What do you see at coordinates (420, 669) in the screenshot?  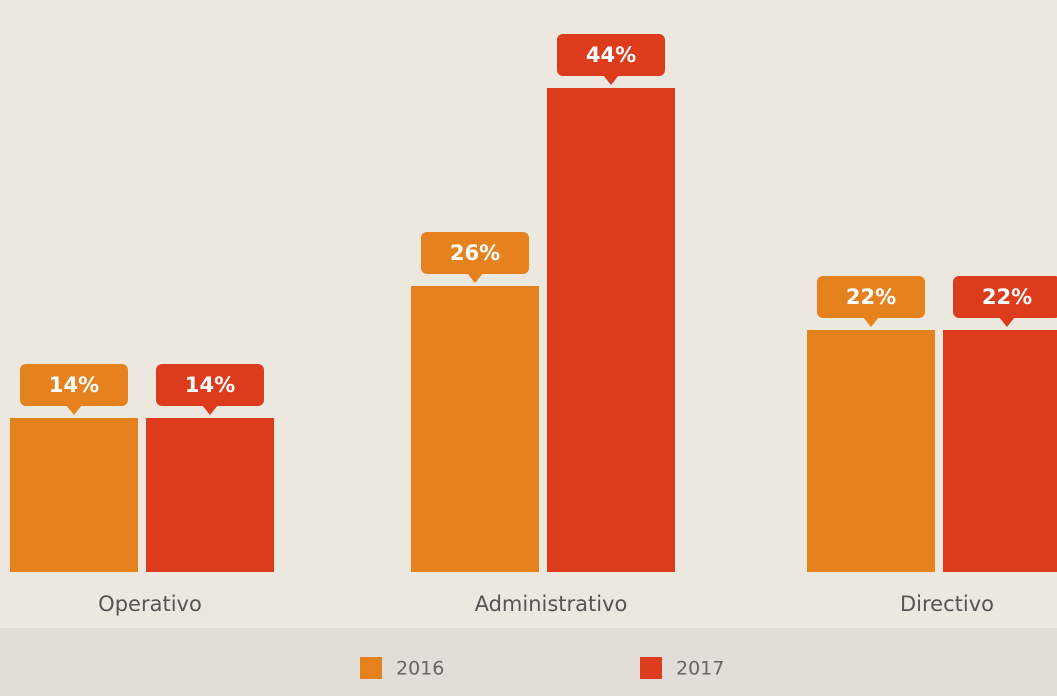 I see `legend-label: 2016` at bounding box center [420, 669].